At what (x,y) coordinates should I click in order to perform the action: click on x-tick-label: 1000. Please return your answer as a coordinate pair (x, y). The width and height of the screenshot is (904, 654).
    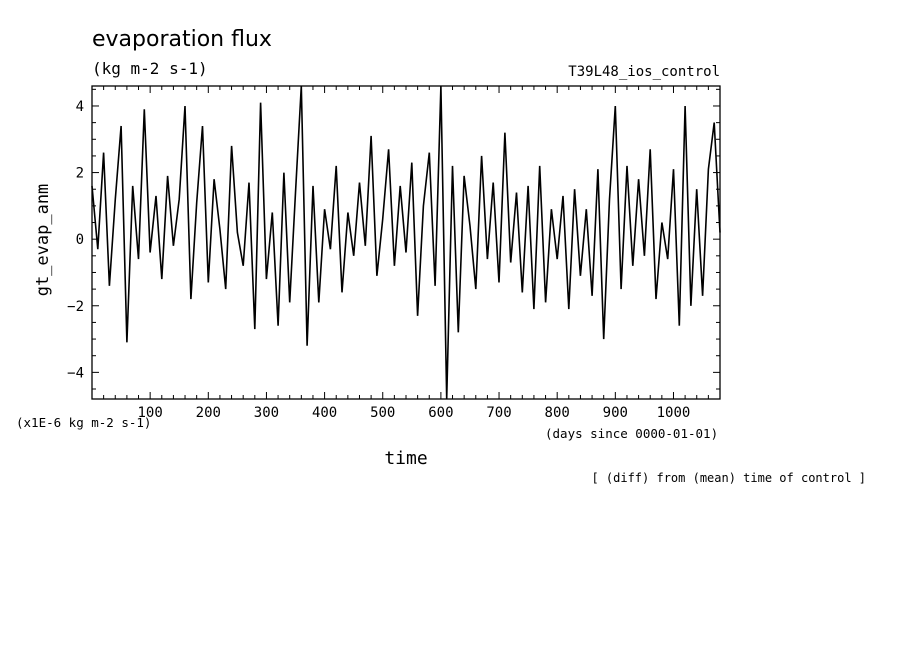
    Looking at the image, I should click on (674, 413).